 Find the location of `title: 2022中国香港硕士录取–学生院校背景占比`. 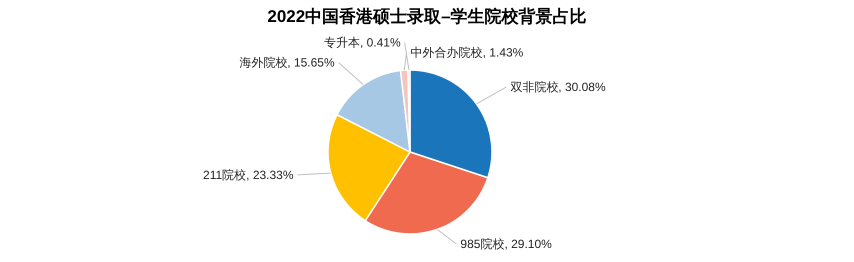

title: 2022中国香港硕士录取–学生院校背景占比 is located at coordinates (427, 16).